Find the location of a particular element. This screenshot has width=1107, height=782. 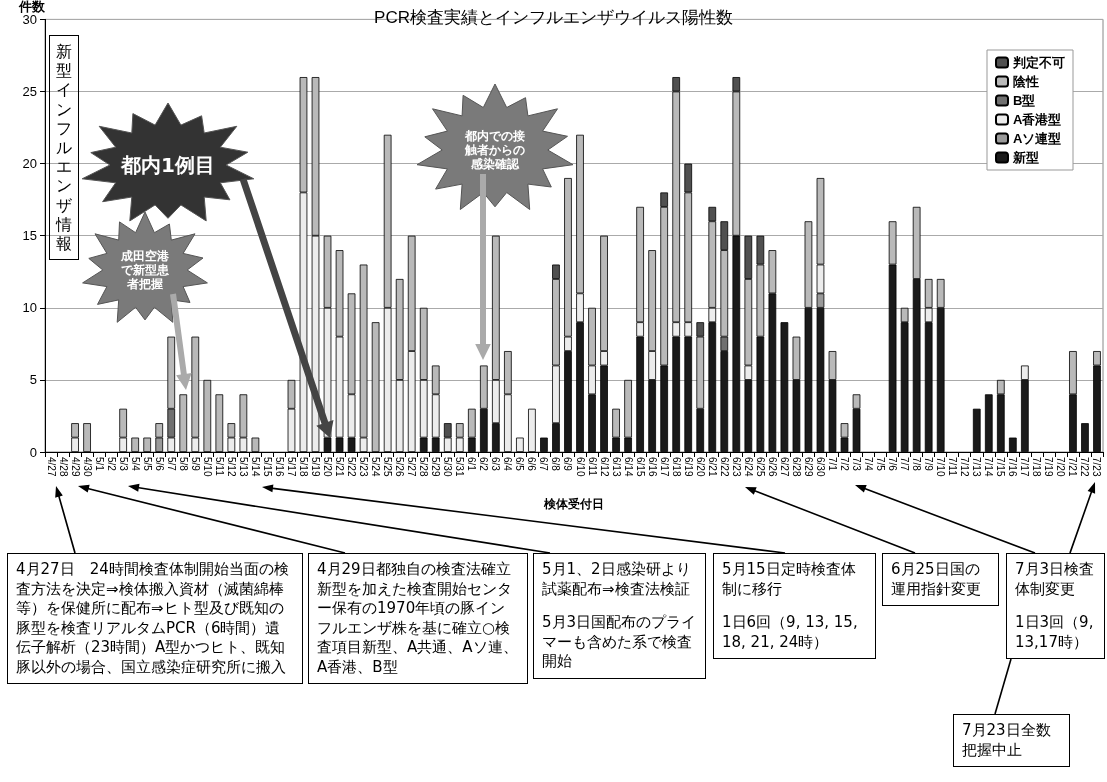

x-tick-label: 5/2 is located at coordinates (111, 464).